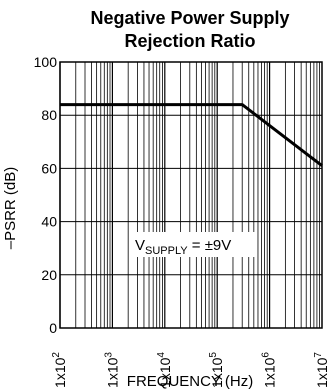  I want to click on x-tick-exponent: 3, so click(108, 355).